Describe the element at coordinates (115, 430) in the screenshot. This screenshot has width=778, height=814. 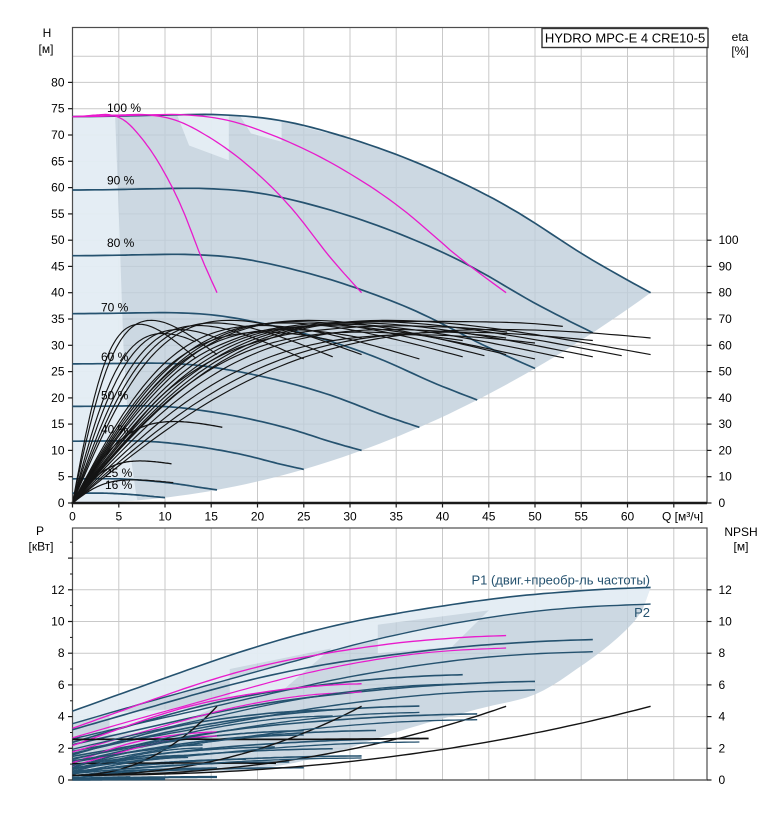
I see `svg-text: 40 %` at that location.